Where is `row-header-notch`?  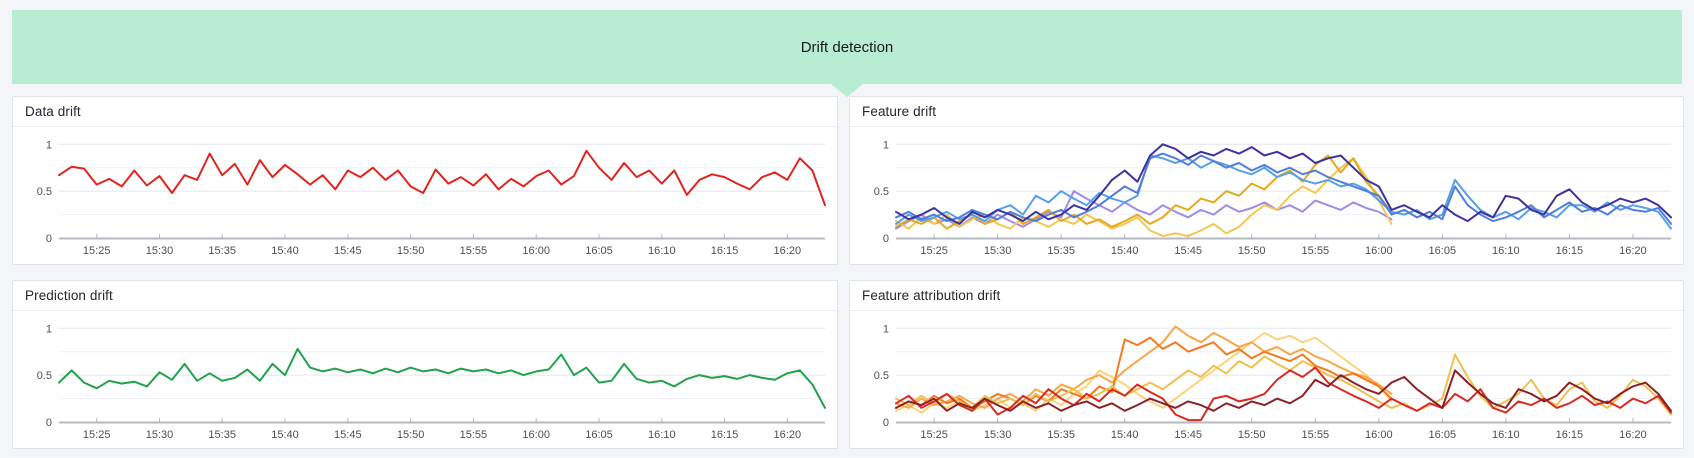 row-header-notch is located at coordinates (847, 90).